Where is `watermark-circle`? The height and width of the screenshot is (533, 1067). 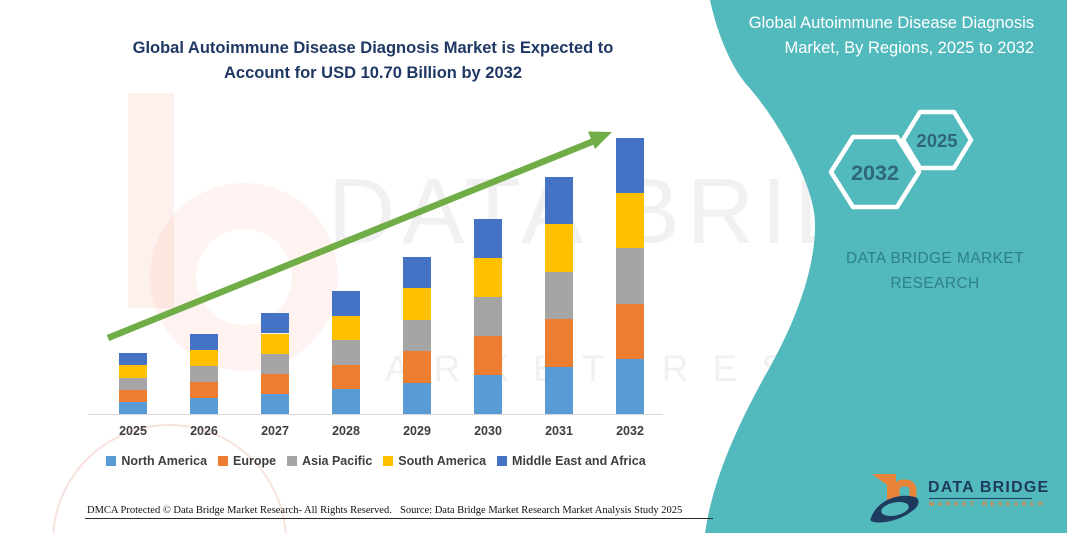
watermark-circle is located at coordinates (169, 478).